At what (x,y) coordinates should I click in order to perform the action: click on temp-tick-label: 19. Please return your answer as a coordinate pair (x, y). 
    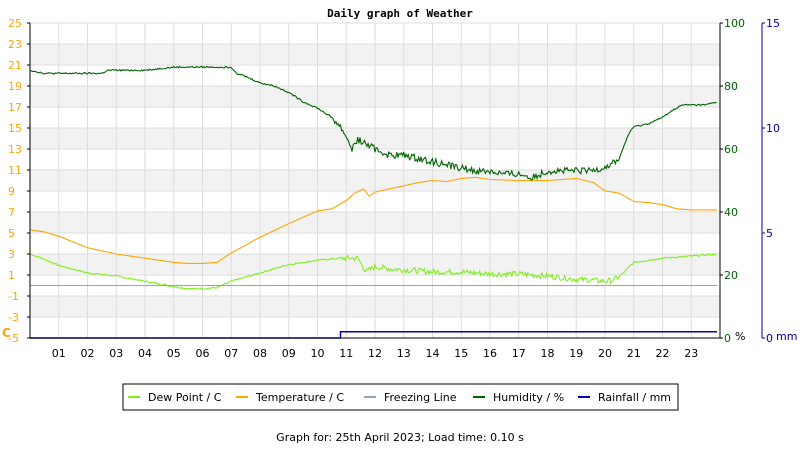
    Looking at the image, I should click on (15, 86).